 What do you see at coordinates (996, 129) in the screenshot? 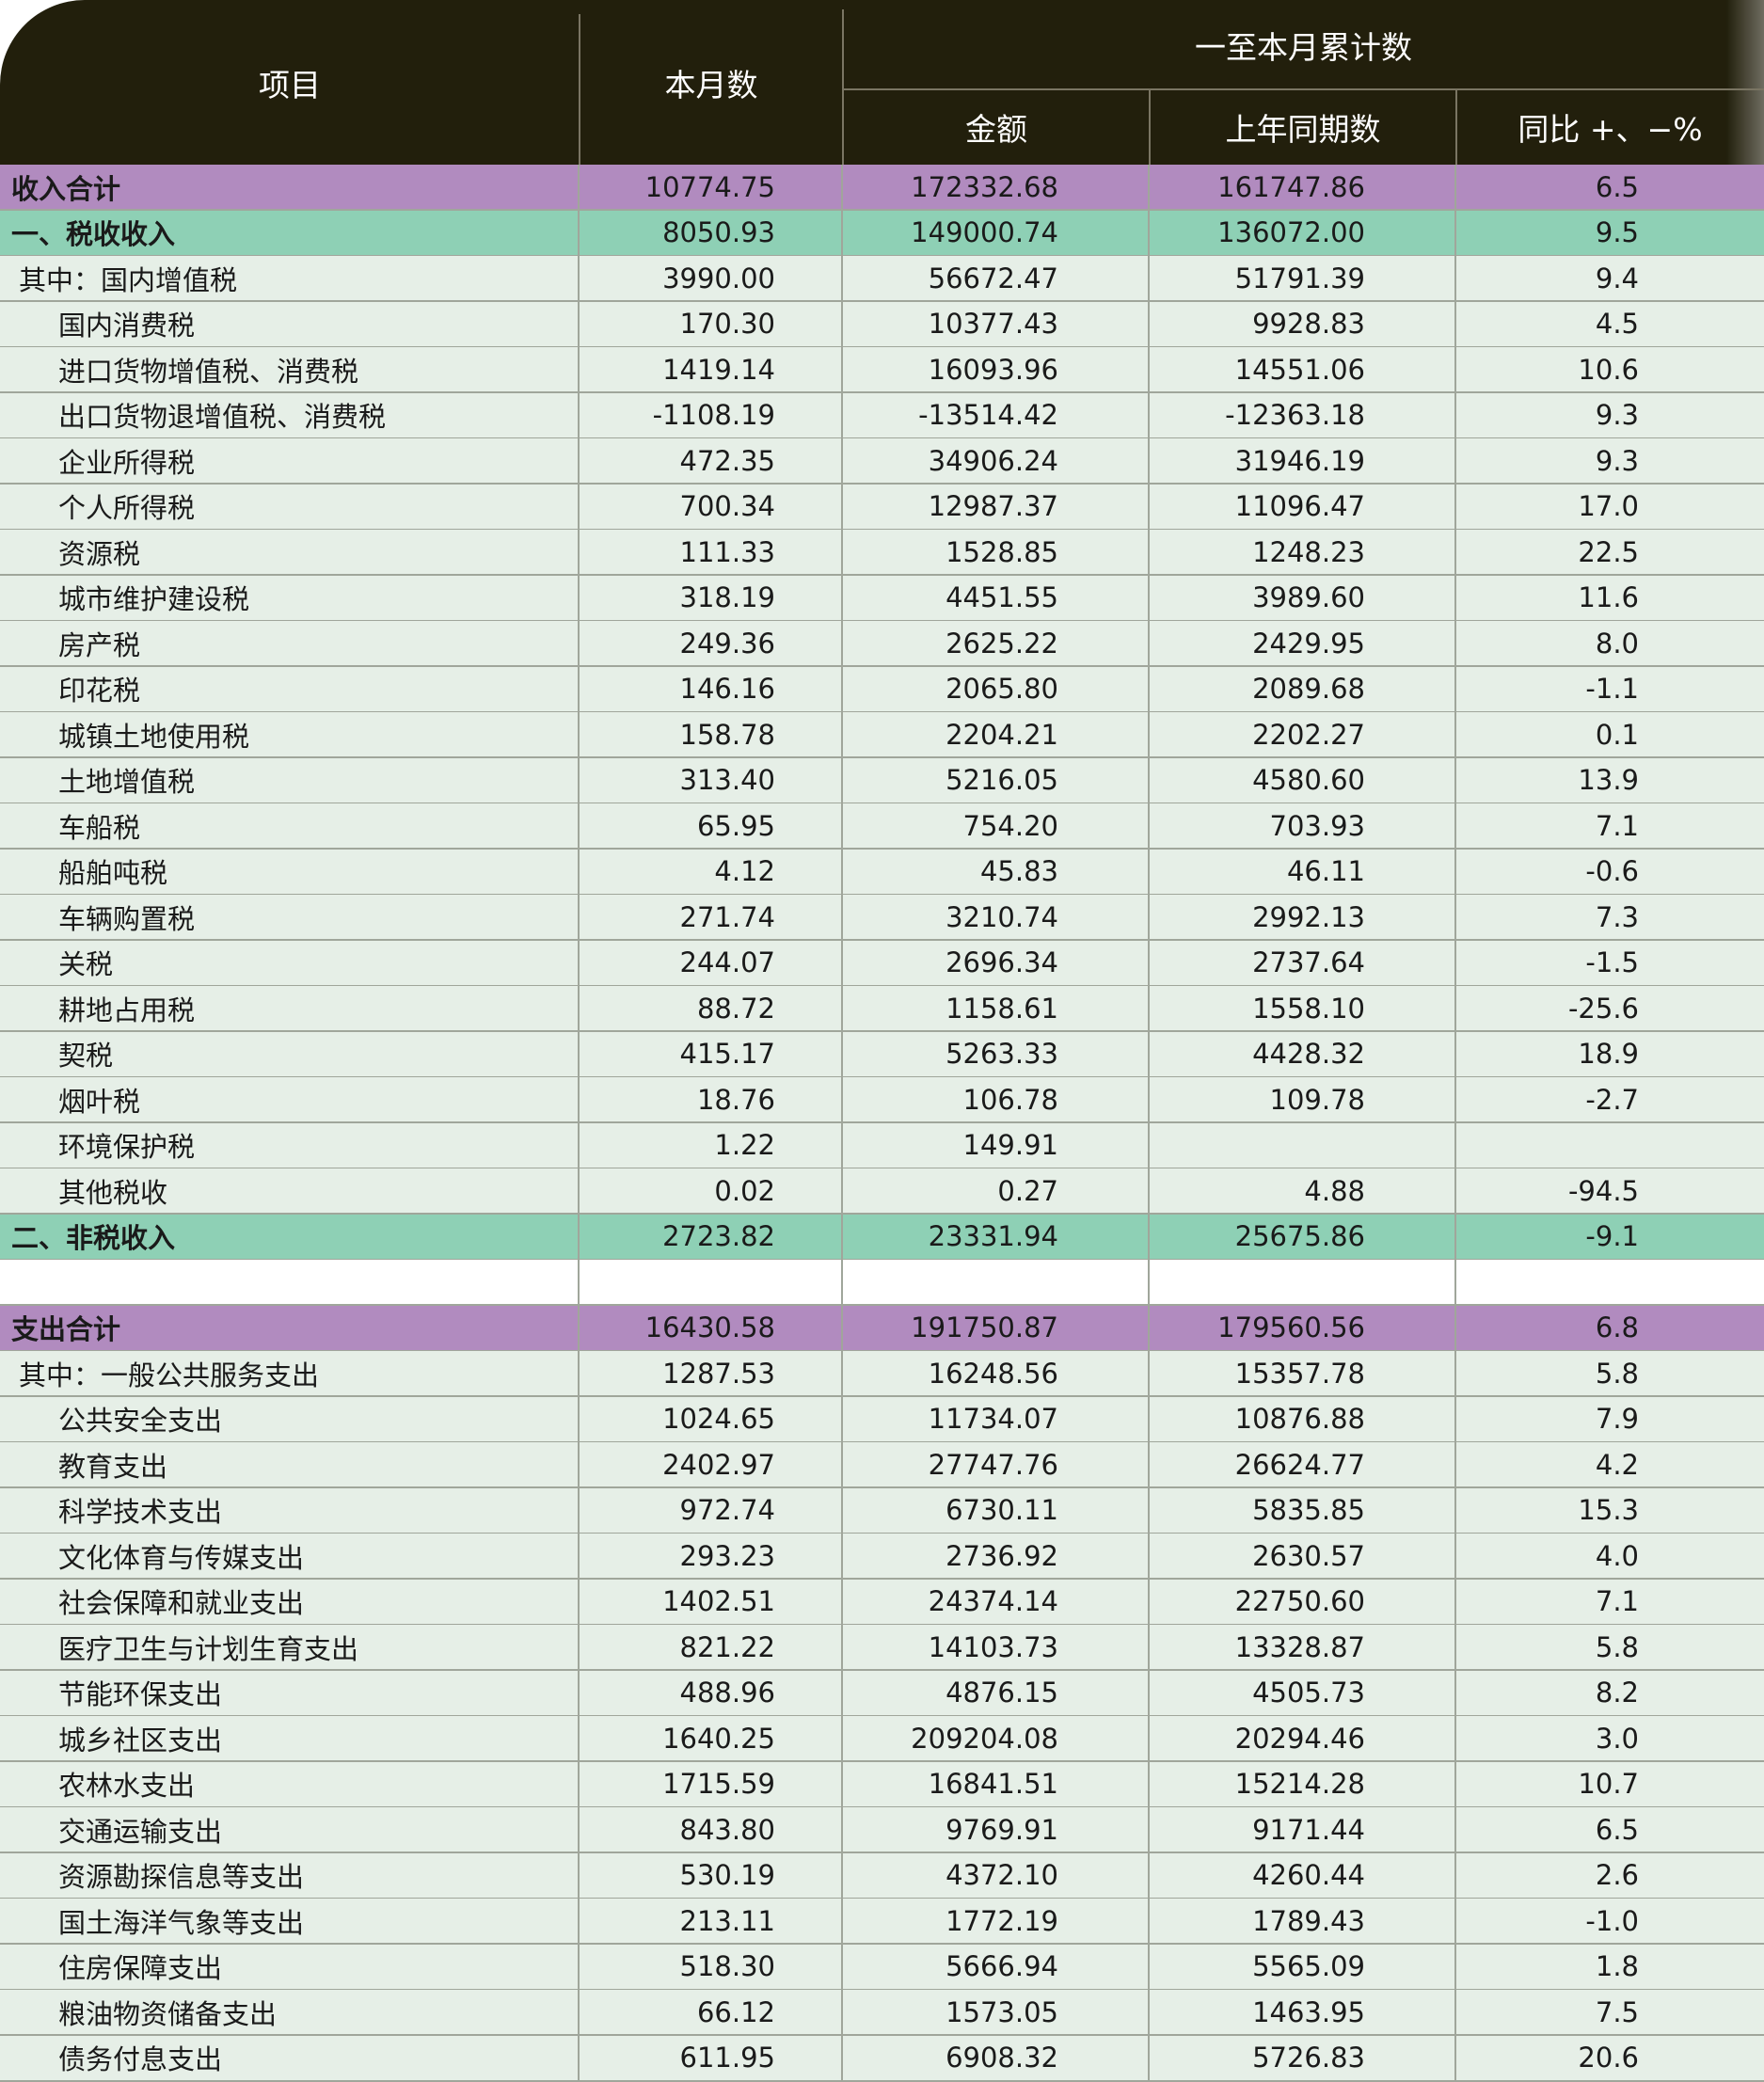
I see `header-amount: 金额` at bounding box center [996, 129].